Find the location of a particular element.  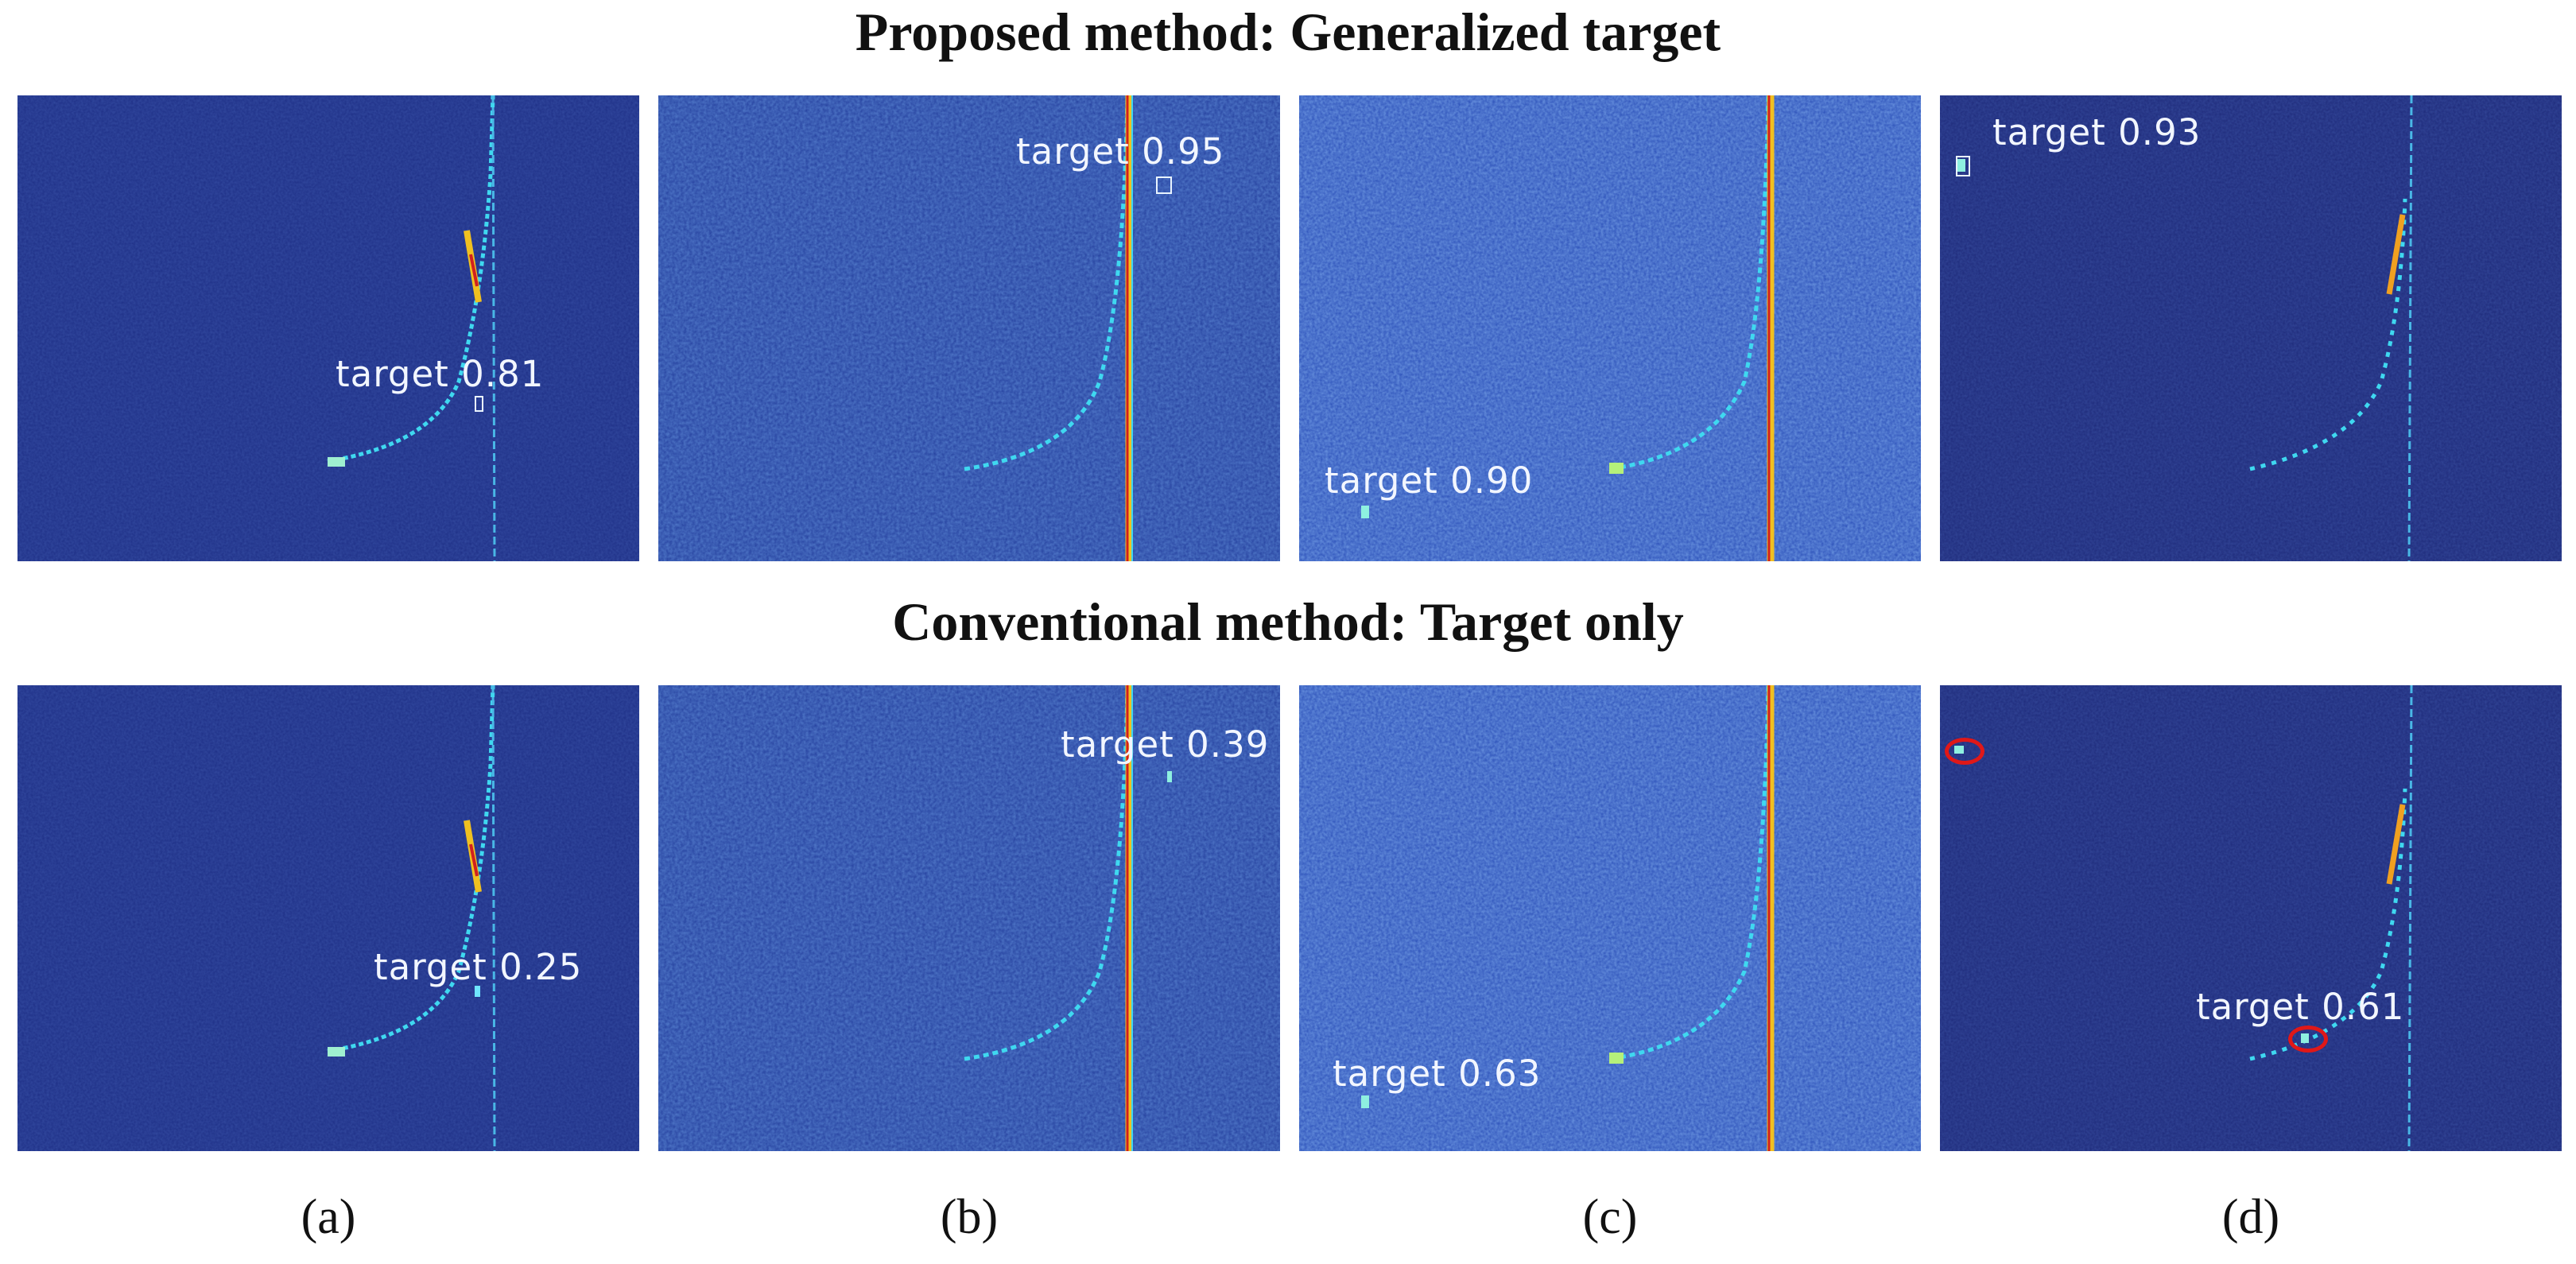

detection-label: target 0.39 is located at coordinates (1166, 745).